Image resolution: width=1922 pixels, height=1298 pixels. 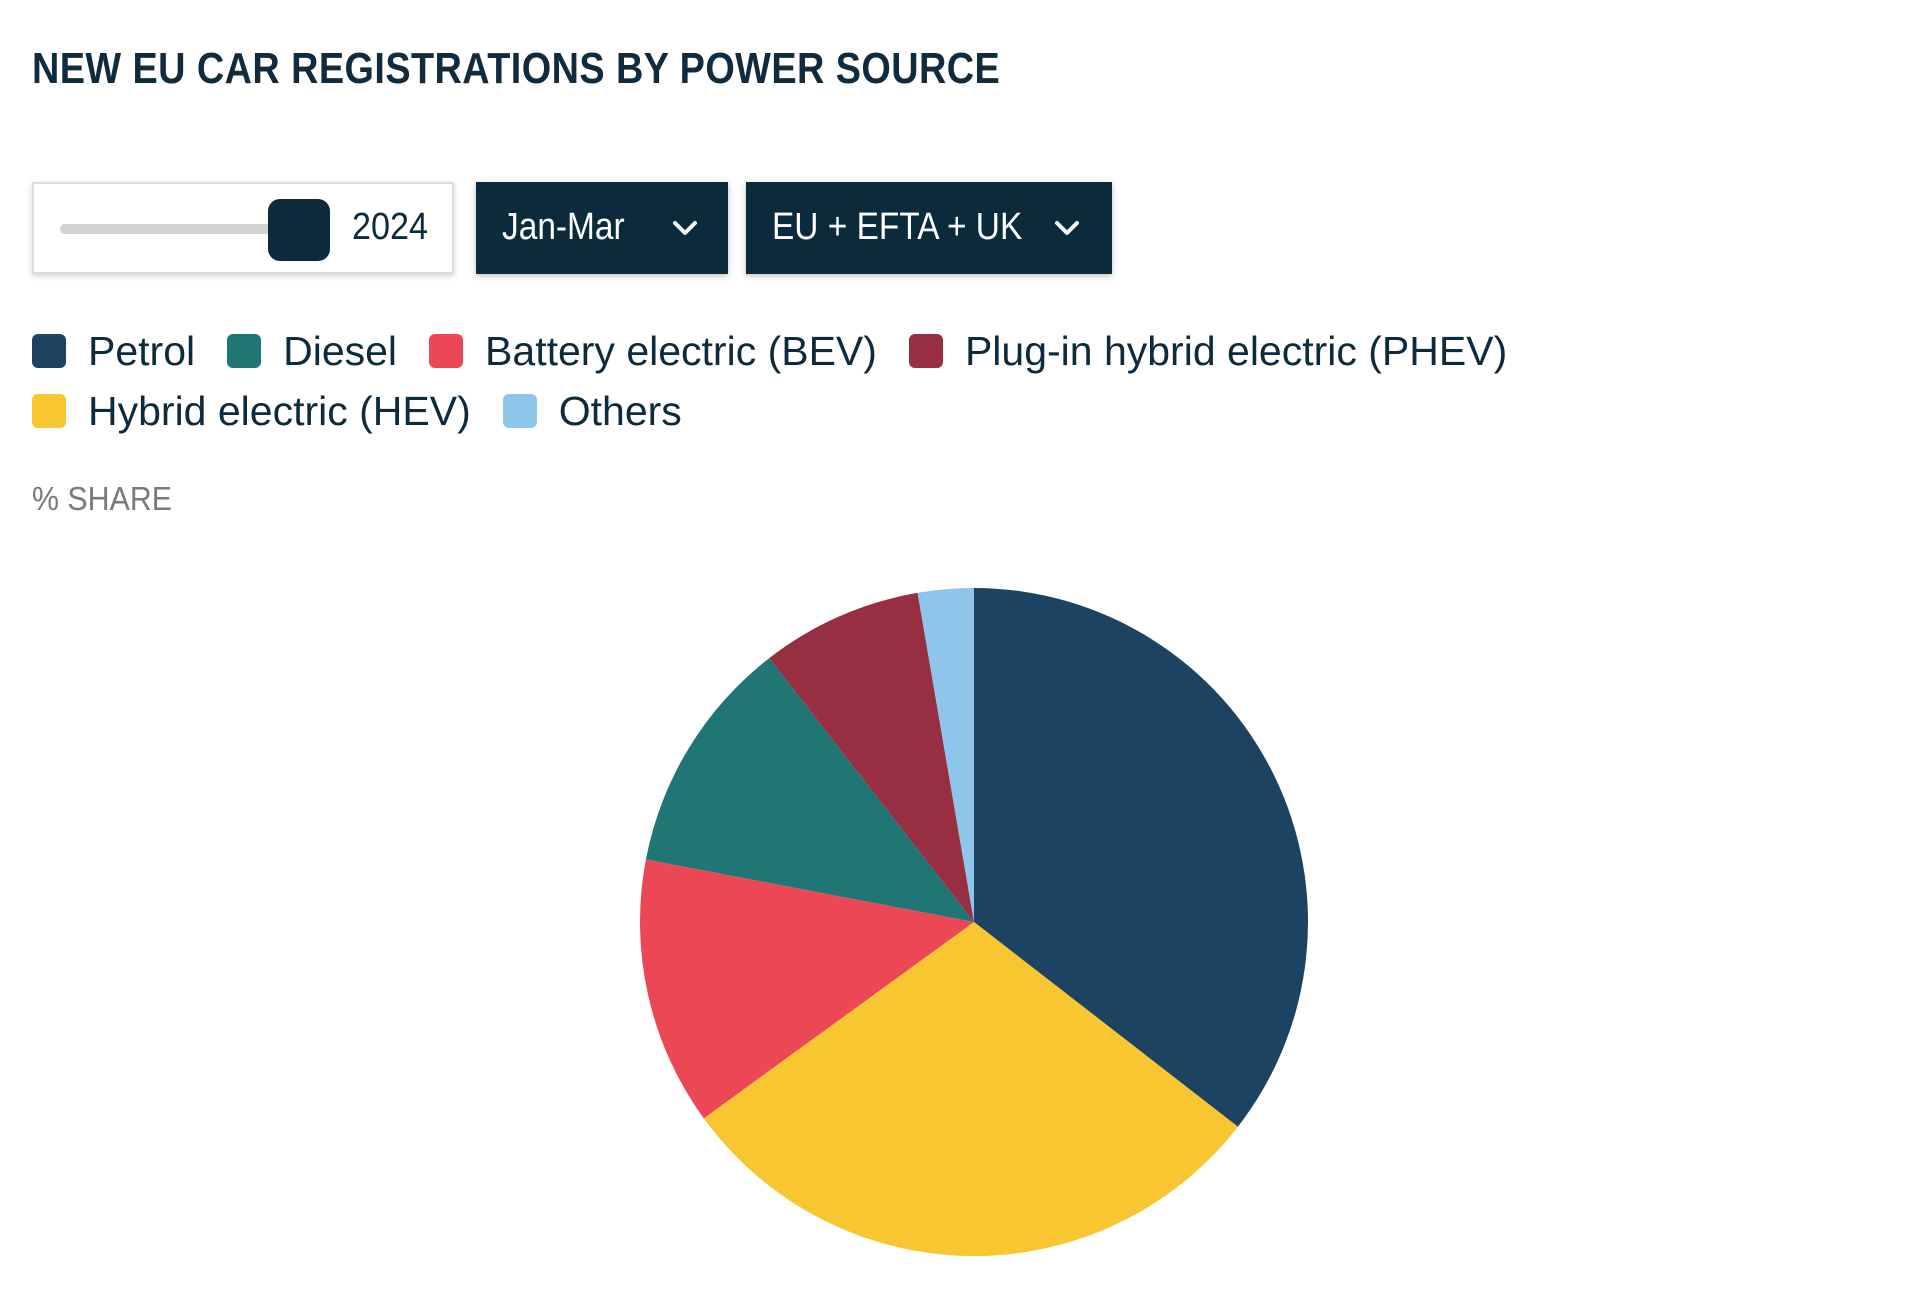 What do you see at coordinates (945, 755) in the screenshot?
I see `pie-slice-others` at bounding box center [945, 755].